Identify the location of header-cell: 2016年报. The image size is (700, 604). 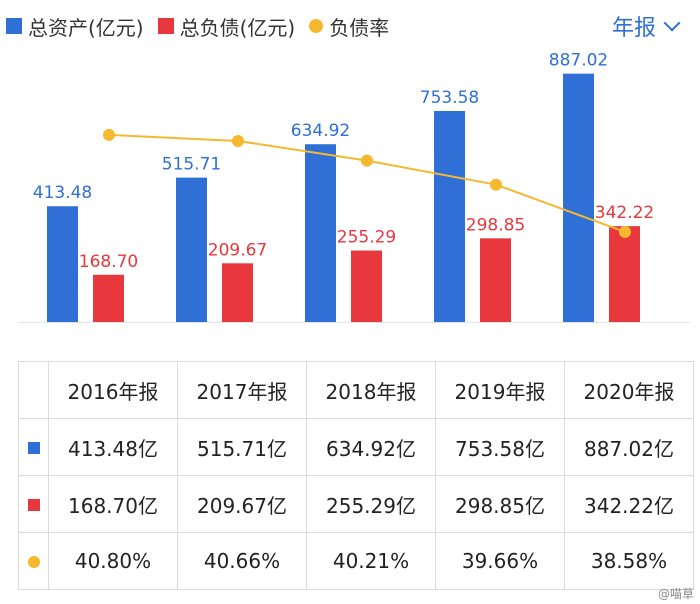
(113, 390).